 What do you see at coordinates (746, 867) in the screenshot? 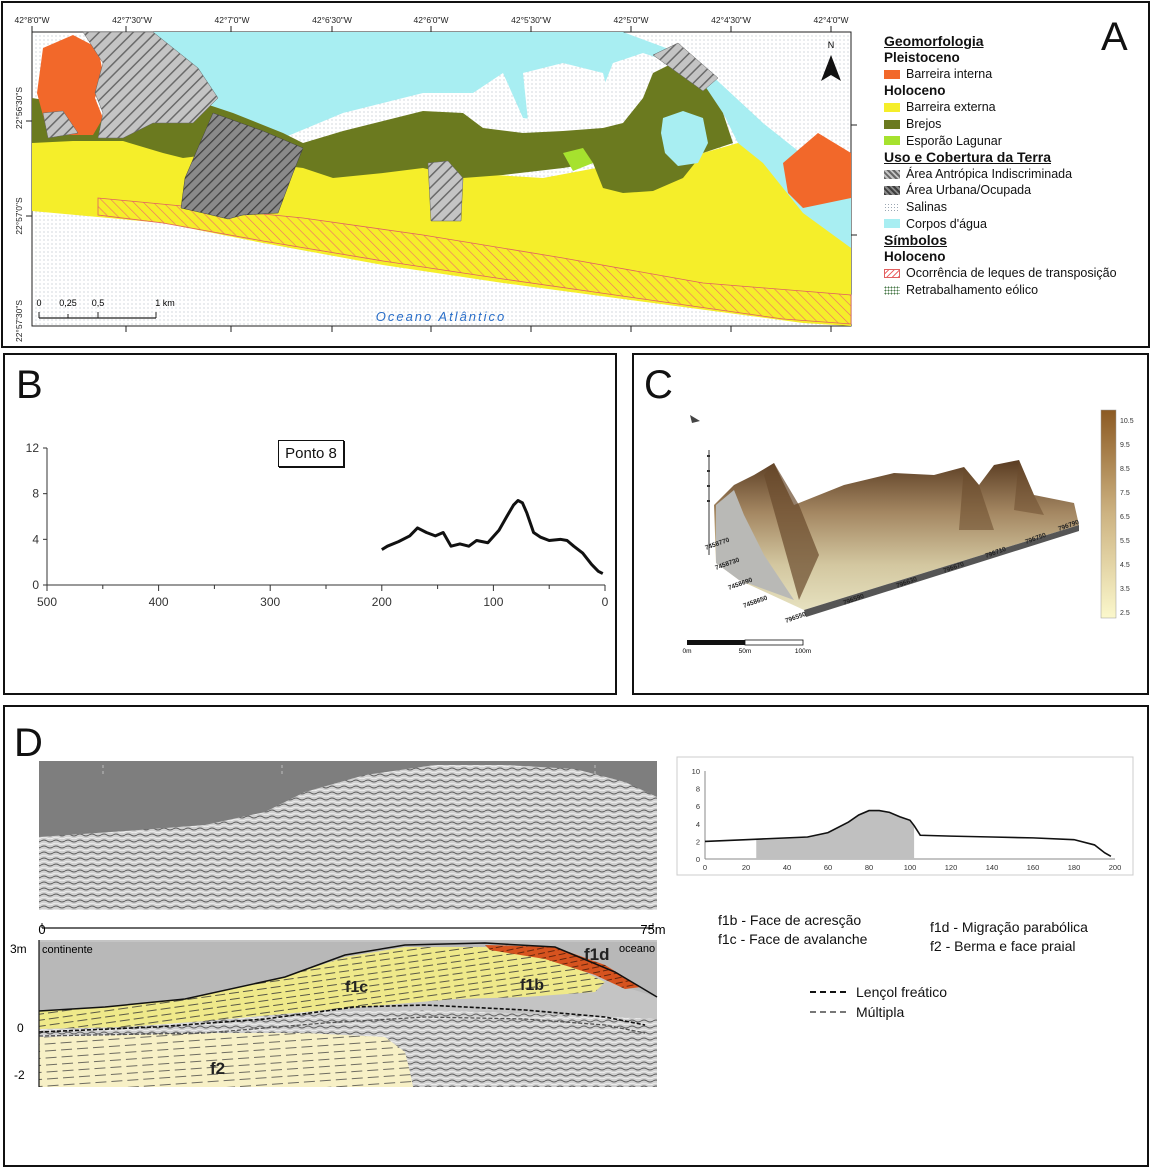
I see `x-tick-label: 20` at bounding box center [746, 867].